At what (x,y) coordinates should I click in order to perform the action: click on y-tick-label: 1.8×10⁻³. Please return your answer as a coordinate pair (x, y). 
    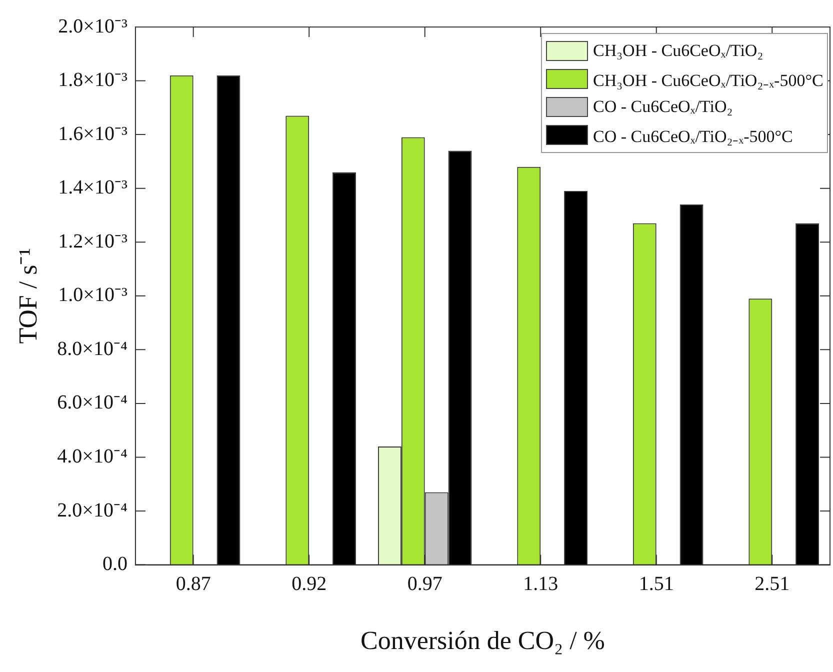
    Looking at the image, I should click on (93, 80).